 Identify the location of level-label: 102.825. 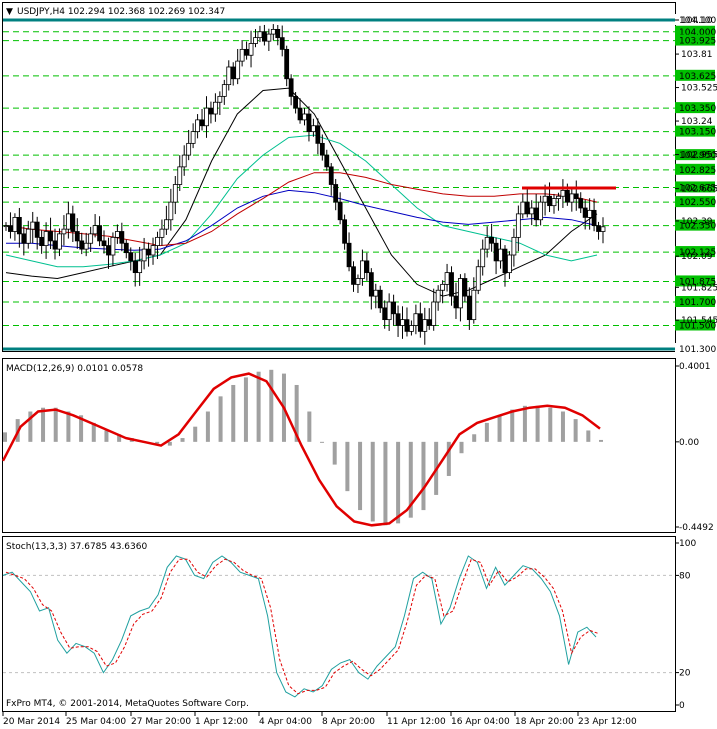
(697, 171).